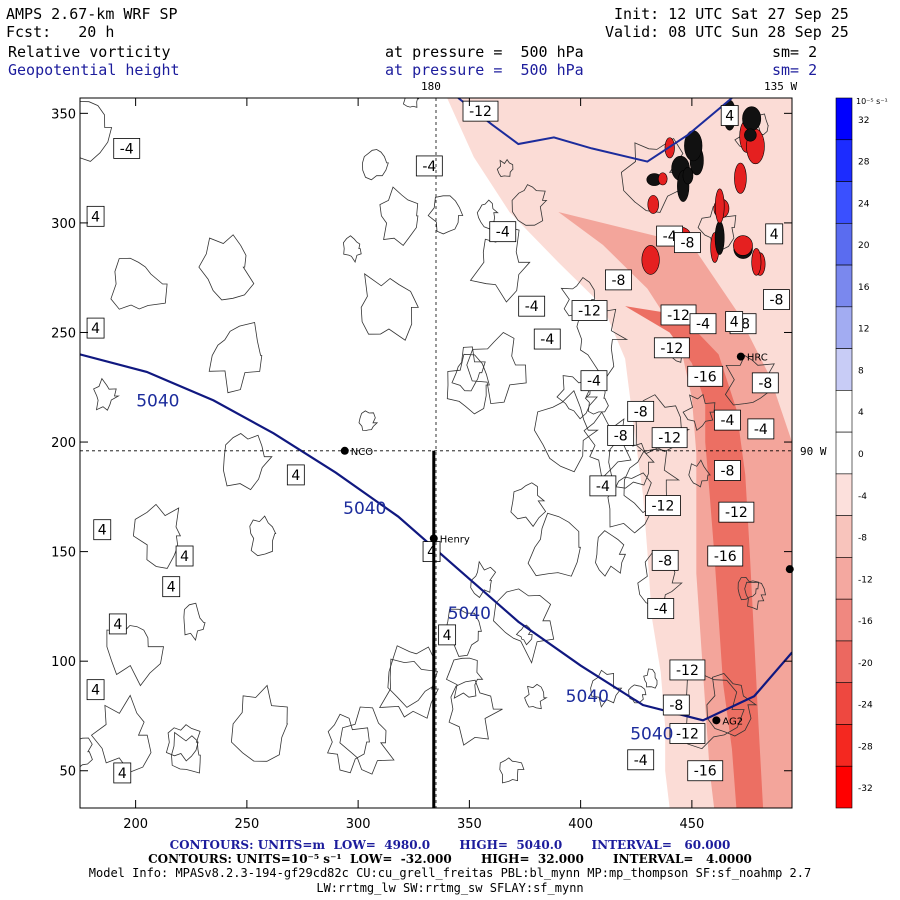  I want to click on x-tick-label: 200, so click(135, 824).